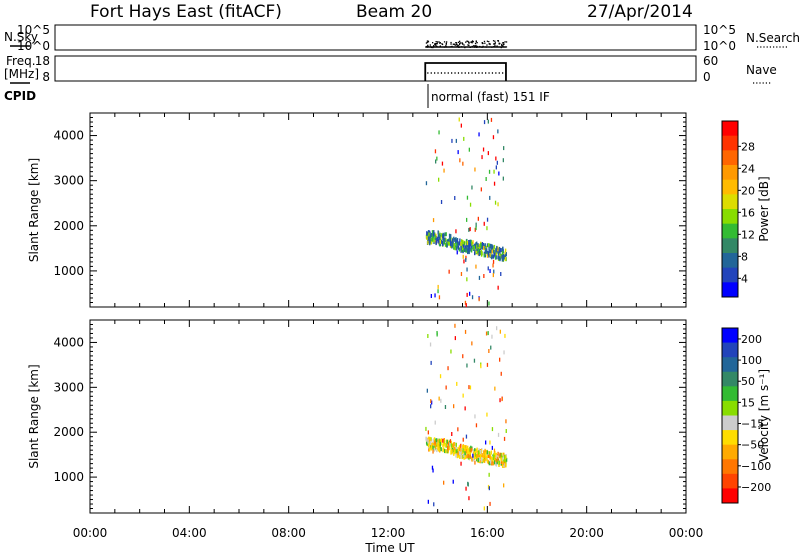  I want to click on velocity-colorbar-segment, so click(730, 438).